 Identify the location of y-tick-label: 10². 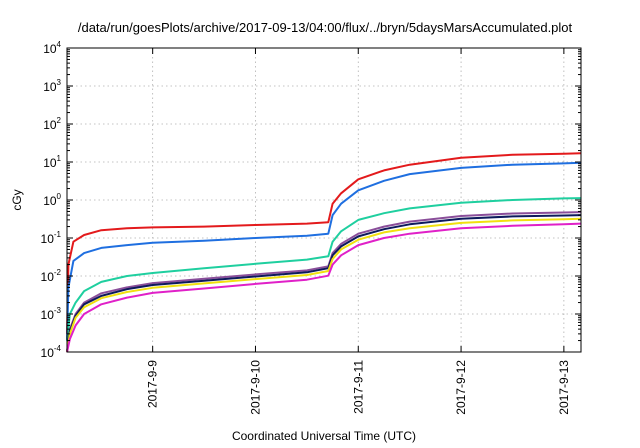
(52, 124).